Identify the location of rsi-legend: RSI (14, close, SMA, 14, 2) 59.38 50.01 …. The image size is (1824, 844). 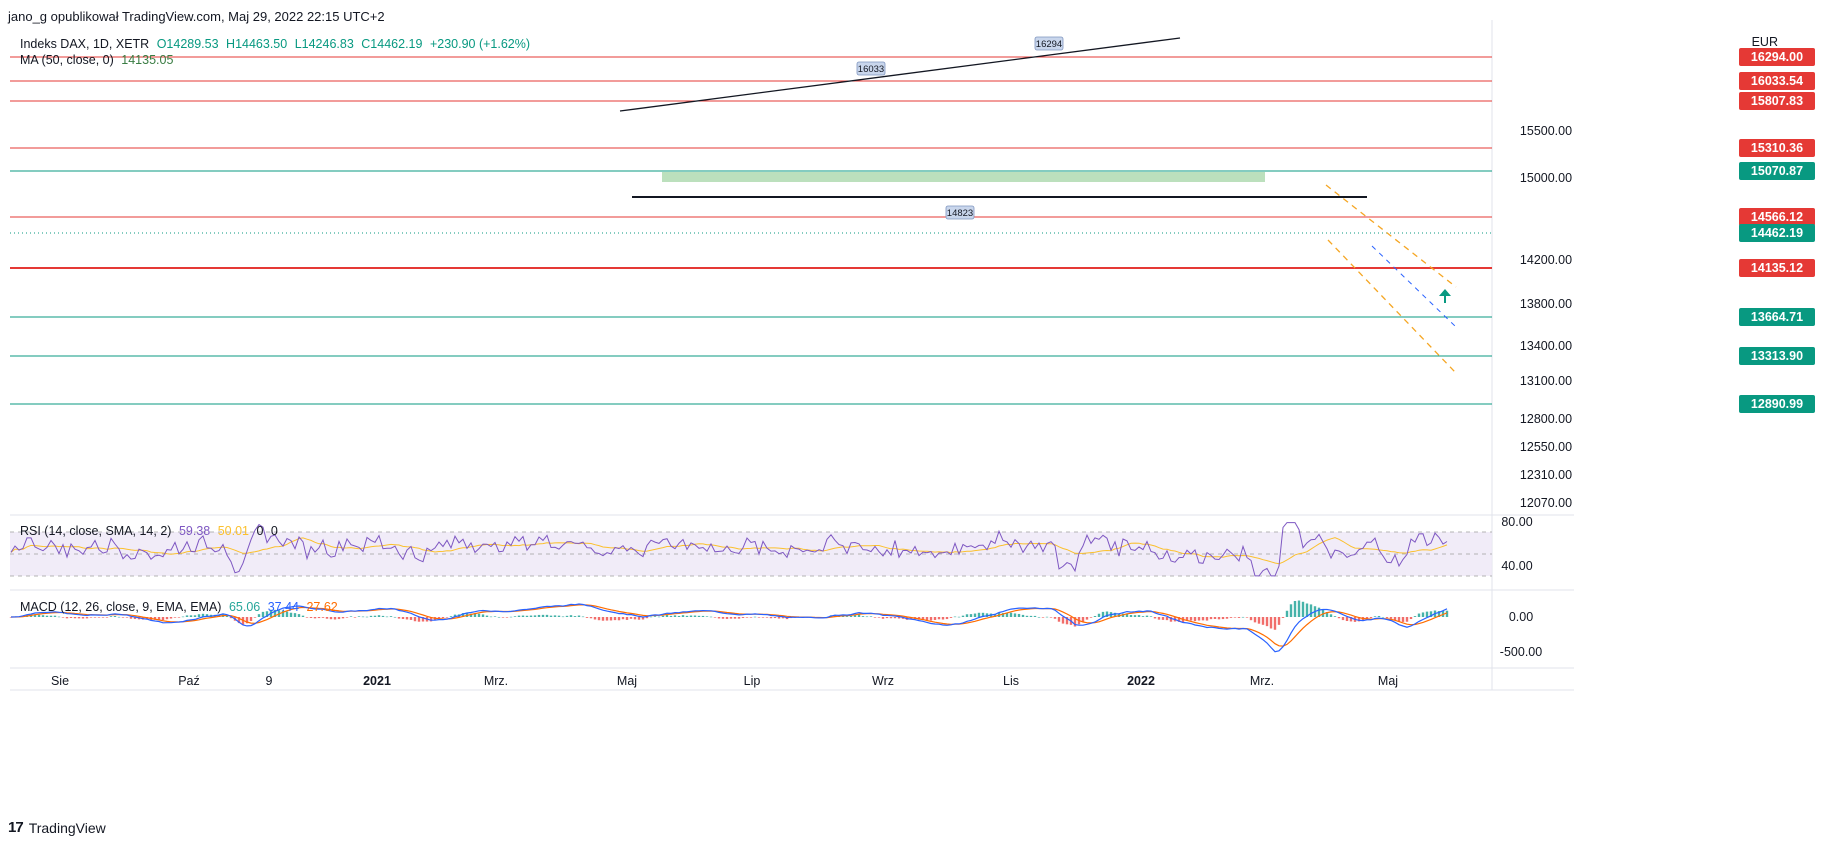
(151, 531).